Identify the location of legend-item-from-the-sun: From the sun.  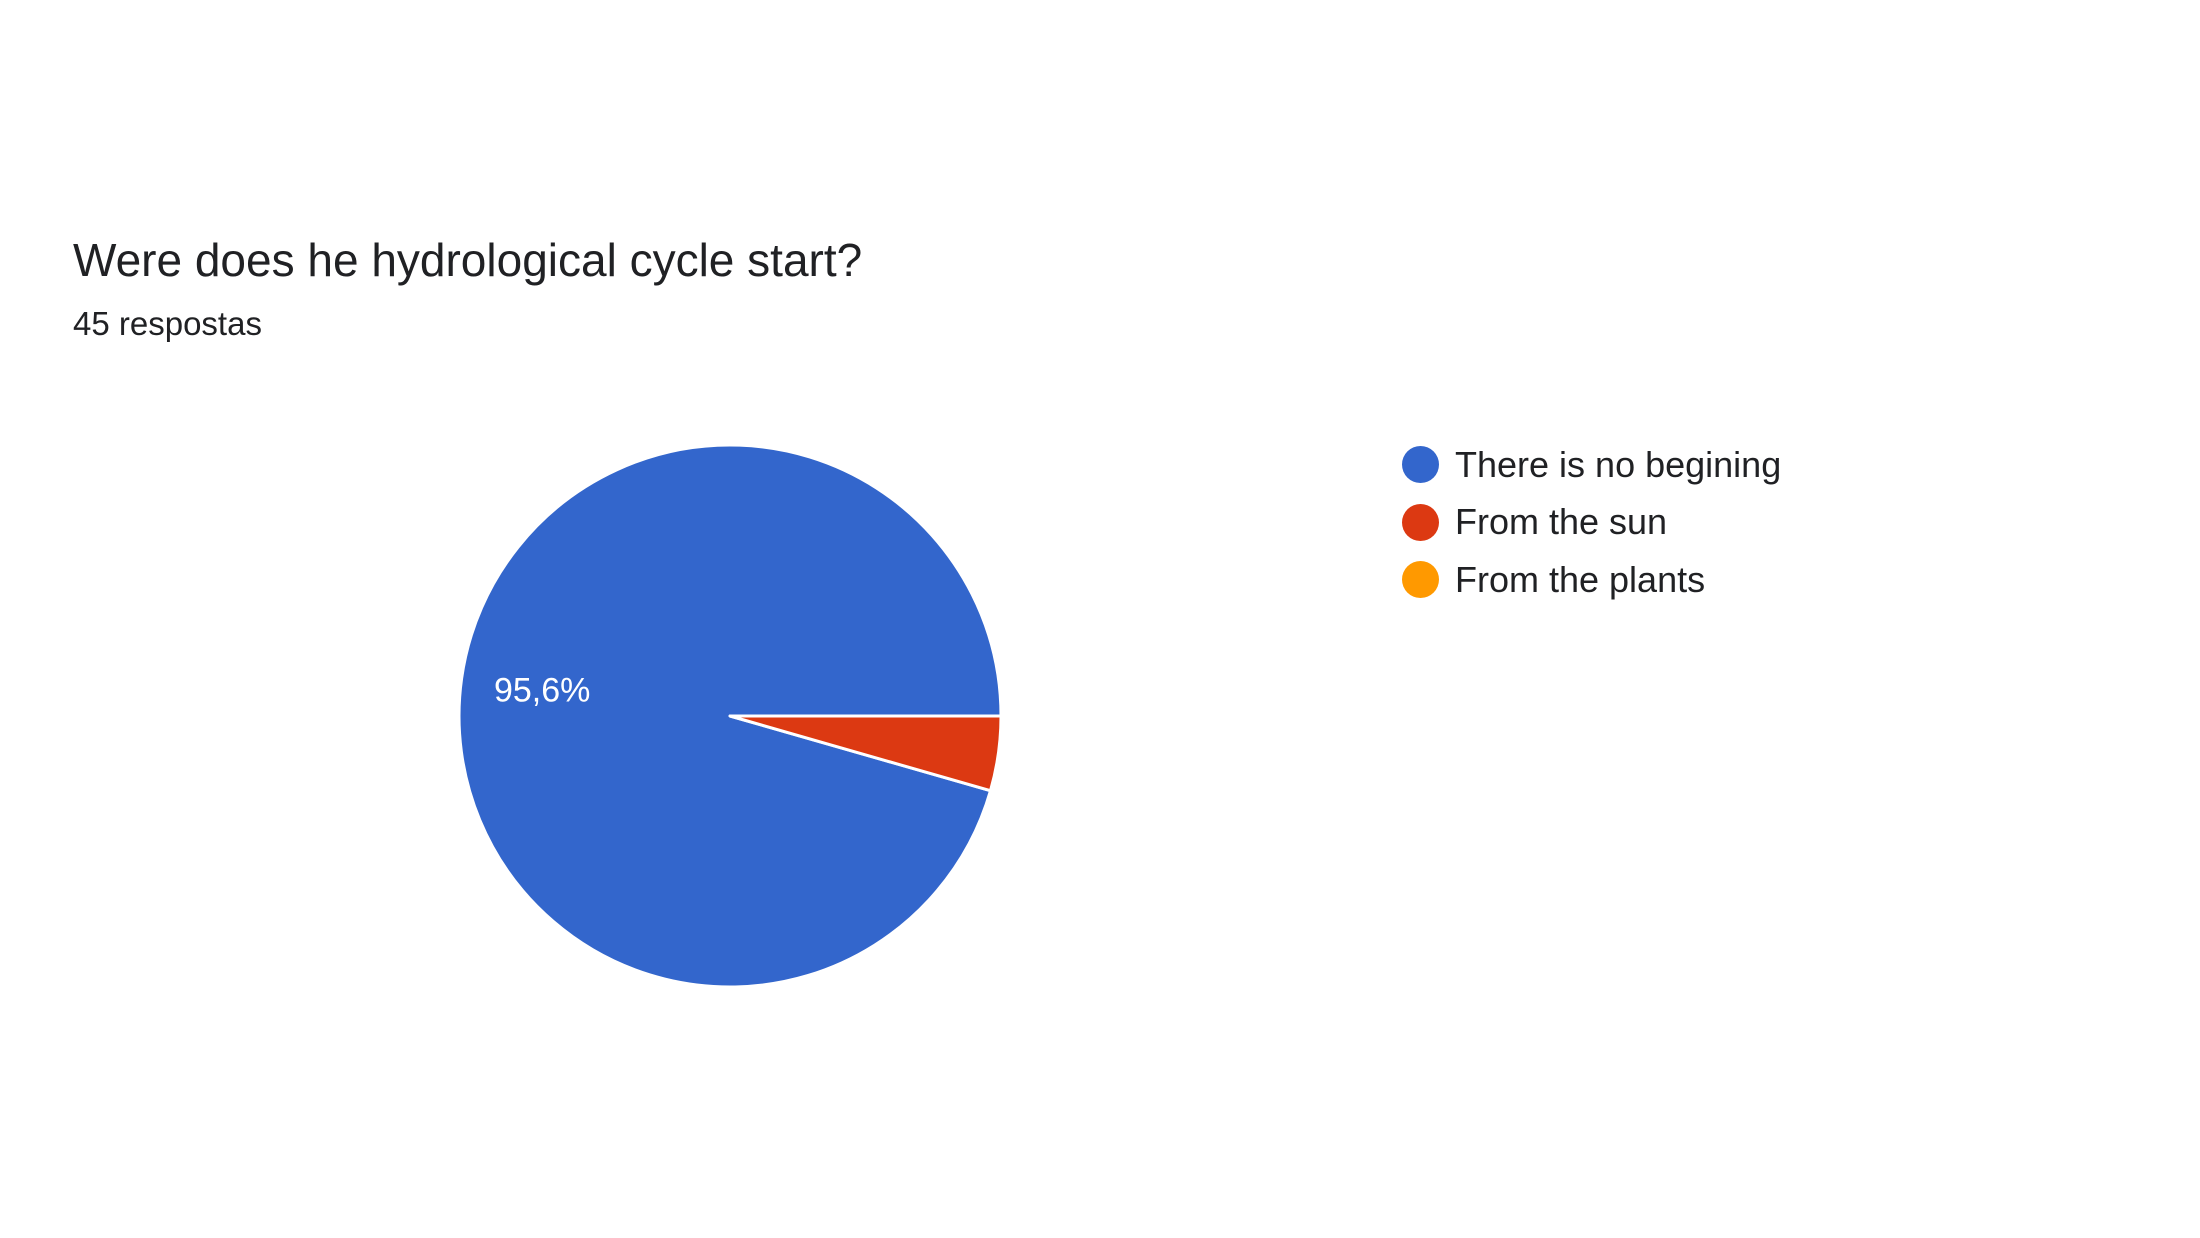
(1752, 523).